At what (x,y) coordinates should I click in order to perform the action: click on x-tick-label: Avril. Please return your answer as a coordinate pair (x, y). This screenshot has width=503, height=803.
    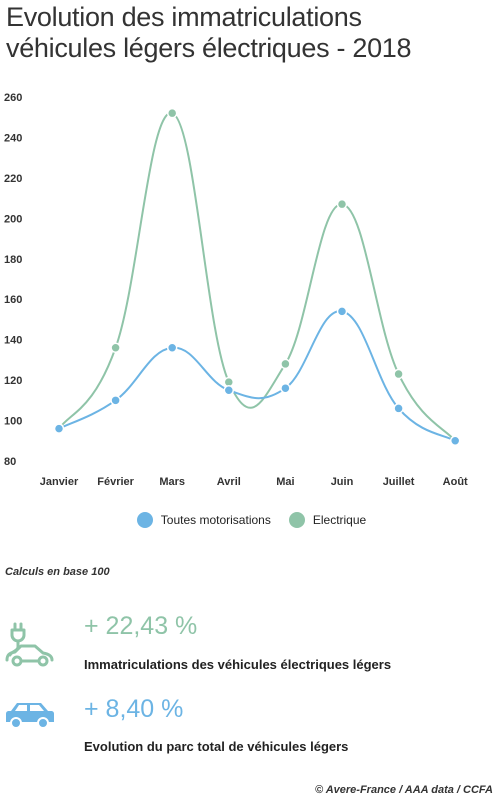
    Looking at the image, I should click on (229, 482).